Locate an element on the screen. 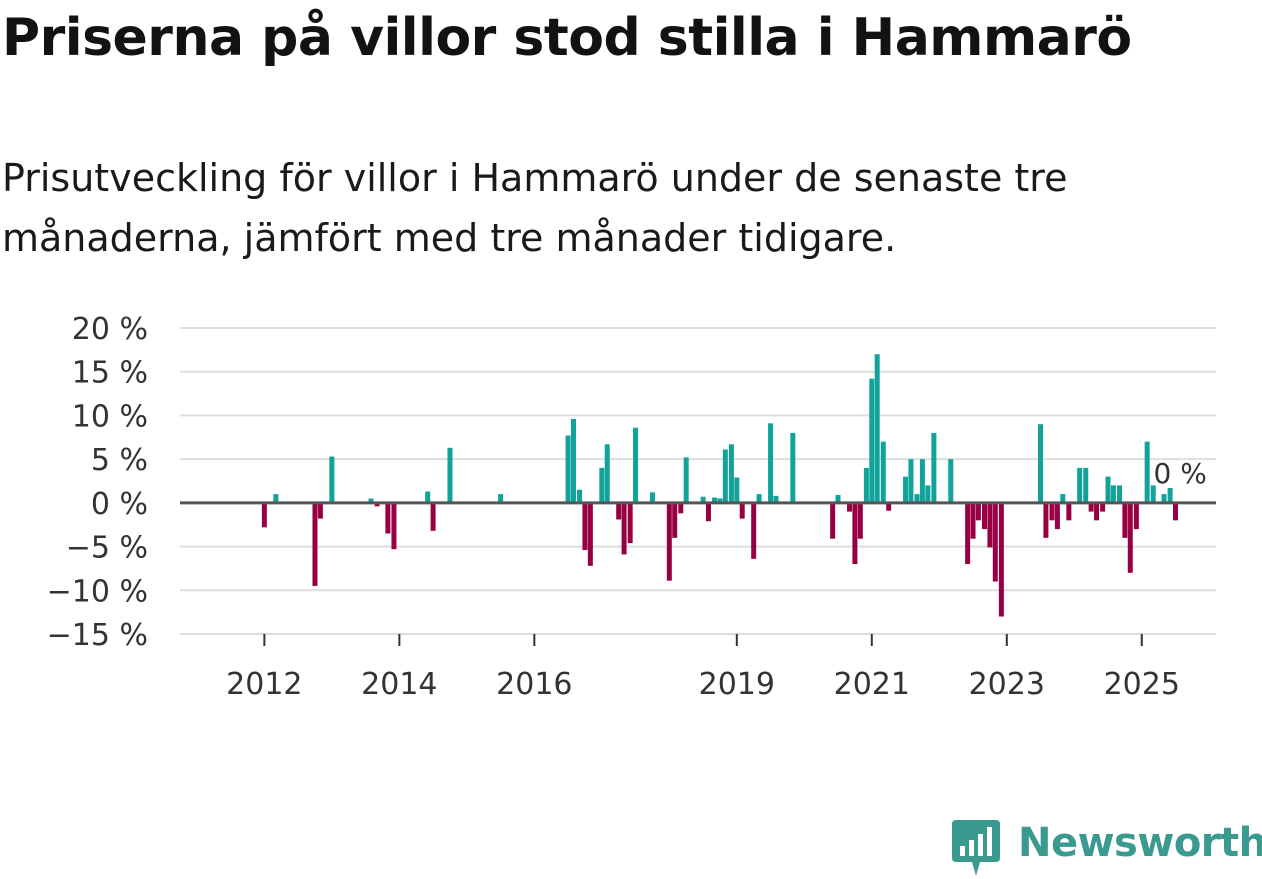  x-tick-label: 2019 is located at coordinates (737, 683).